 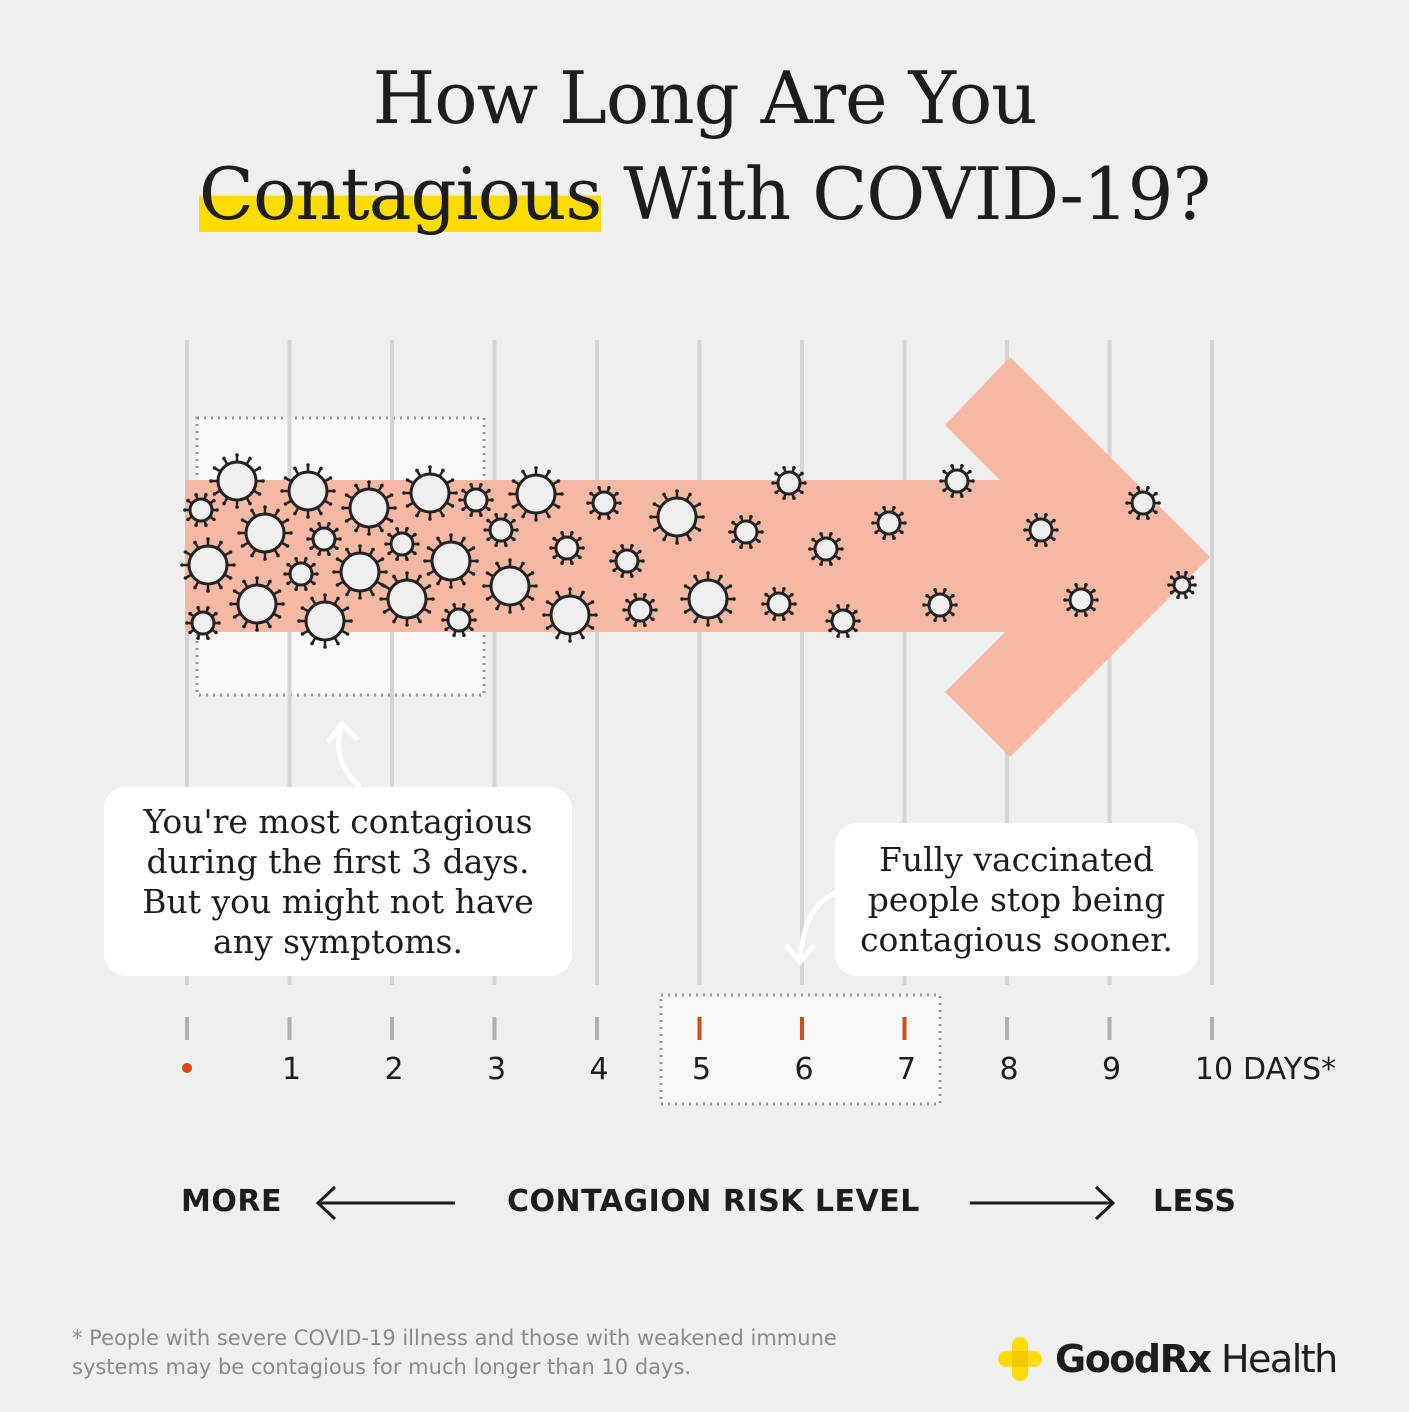 I want to click on title-line-1: How Long Are You, so click(x=704, y=98).